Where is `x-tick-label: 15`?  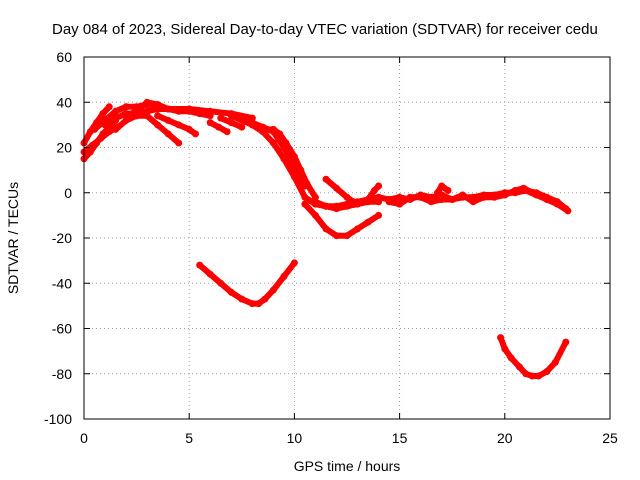 x-tick-label: 15 is located at coordinates (400, 438).